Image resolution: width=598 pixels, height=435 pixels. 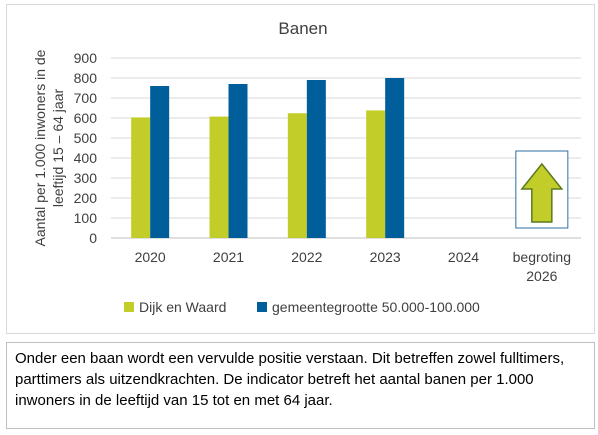 I want to click on arrow-up-icon, so click(x=542, y=192).